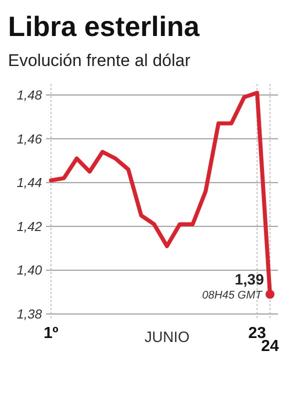 The width and height of the screenshot is (294, 400). Describe the element at coordinates (233, 295) in the screenshot. I see `annotation: 08H45 GMT` at that location.